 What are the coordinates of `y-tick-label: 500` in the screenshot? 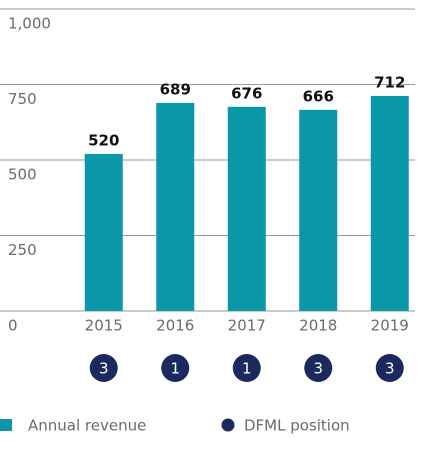 It's located at (22, 175).